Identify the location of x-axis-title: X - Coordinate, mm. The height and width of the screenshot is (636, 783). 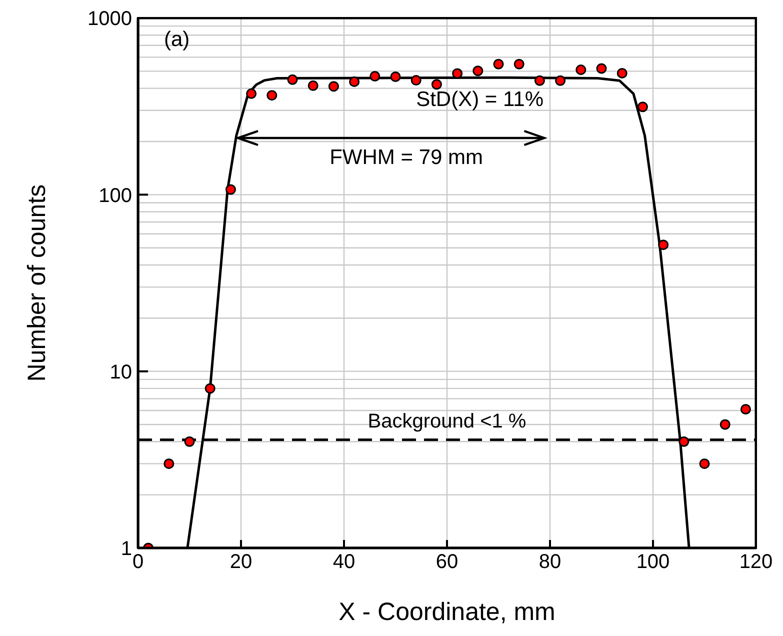
(447, 612).